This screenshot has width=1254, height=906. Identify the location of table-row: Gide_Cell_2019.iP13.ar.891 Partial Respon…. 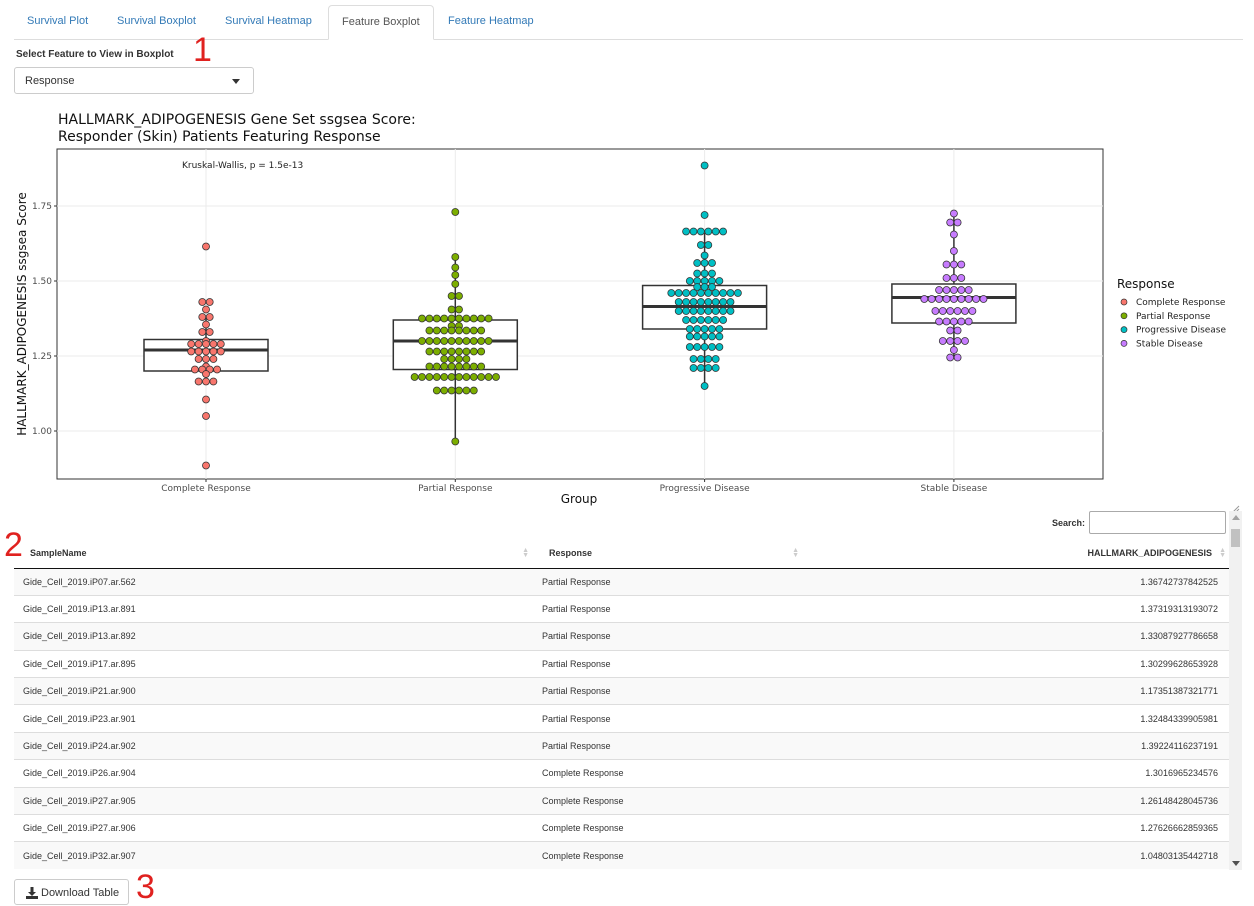
(622, 608).